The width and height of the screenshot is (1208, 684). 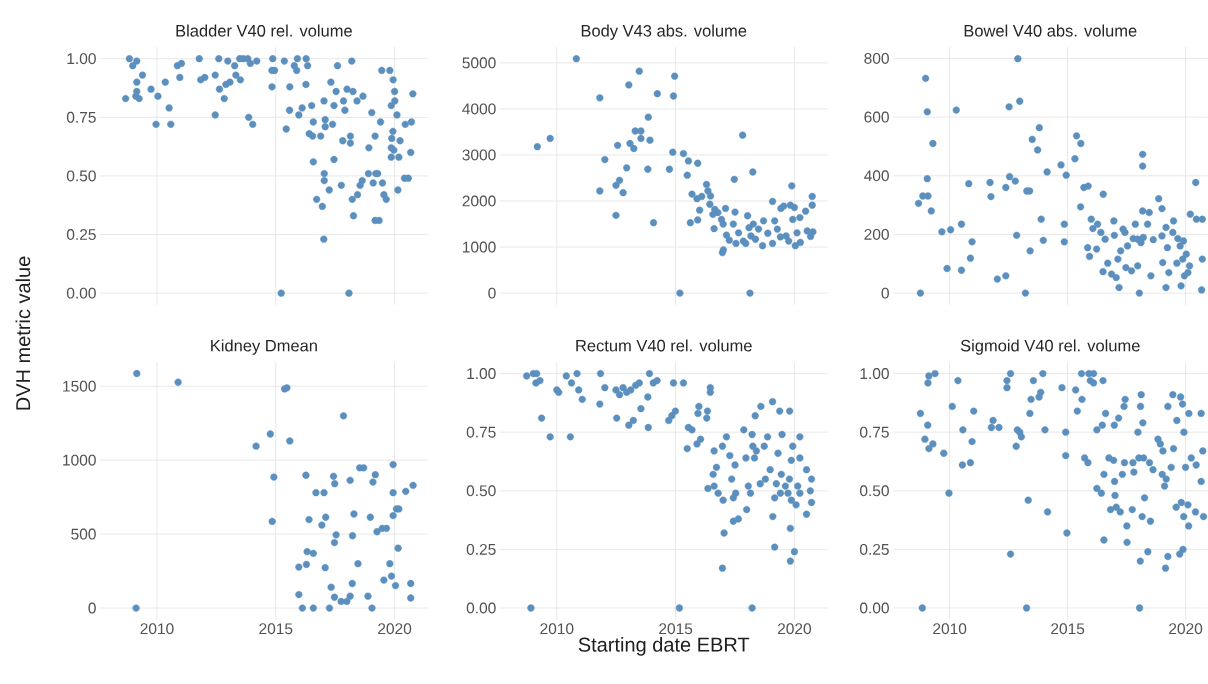 What do you see at coordinates (79, 386) in the screenshot?
I see `y-tick-label: 1500` at bounding box center [79, 386].